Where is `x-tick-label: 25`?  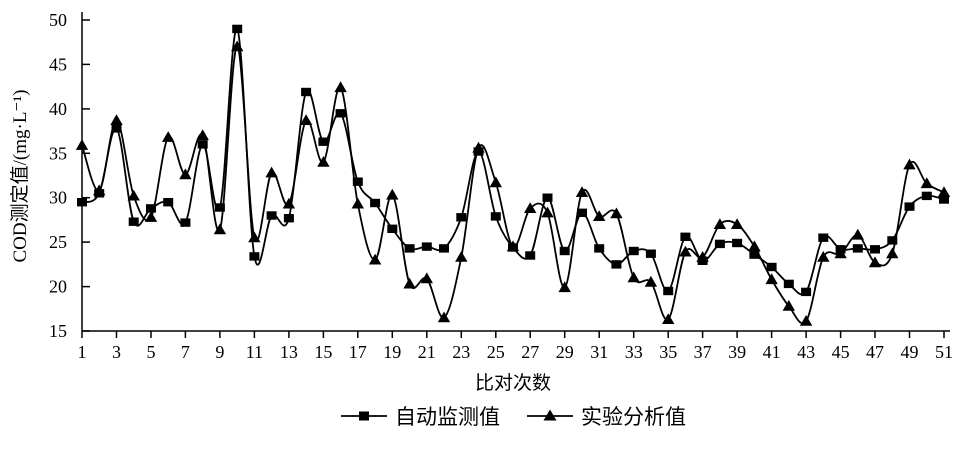
x-tick-label: 25 is located at coordinates (496, 352).